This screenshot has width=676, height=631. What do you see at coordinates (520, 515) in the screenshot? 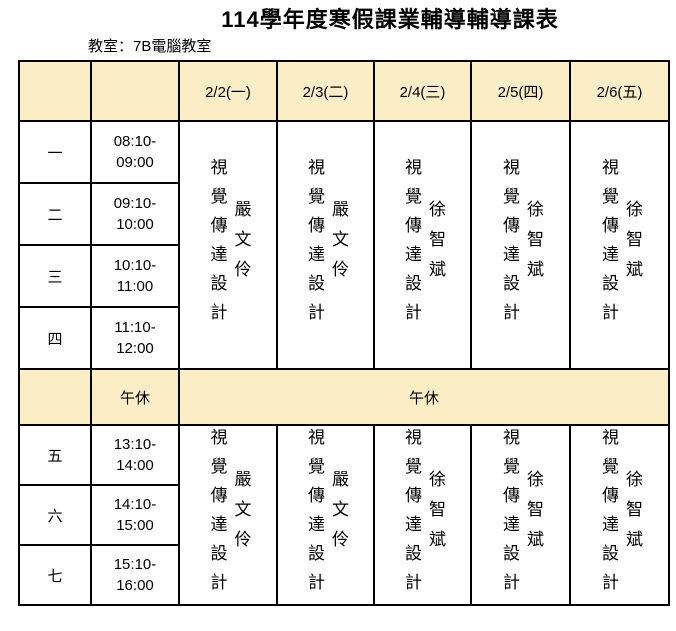
I see `class-cell-afternoon-thu: 視覺傳達設計 徐智斌` at bounding box center [520, 515].